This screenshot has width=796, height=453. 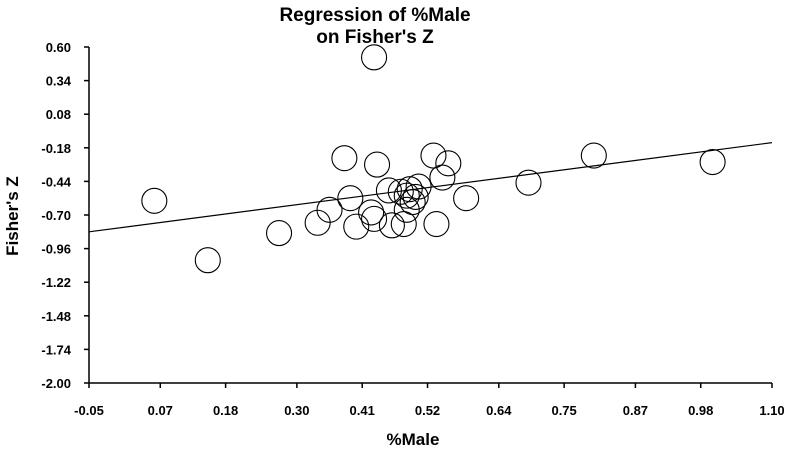 I want to click on x-axis-title: %Male, so click(x=413, y=439).